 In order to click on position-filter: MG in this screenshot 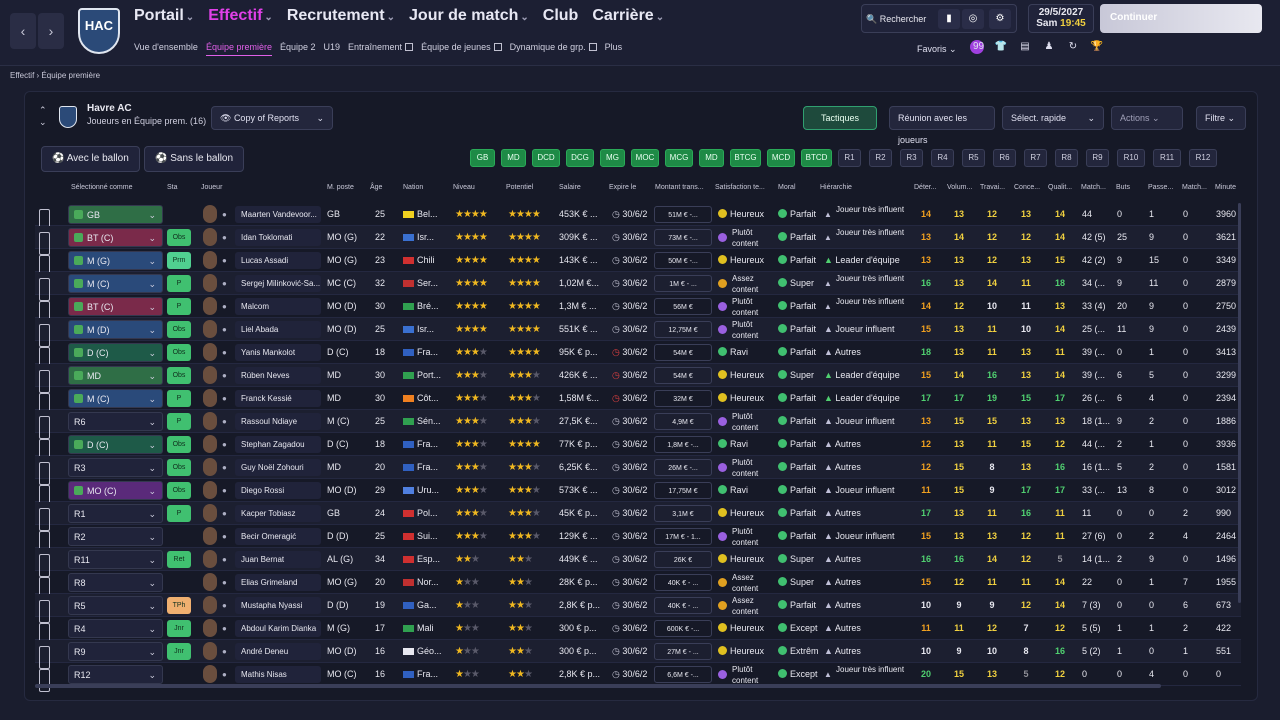, I will do `click(612, 158)`.